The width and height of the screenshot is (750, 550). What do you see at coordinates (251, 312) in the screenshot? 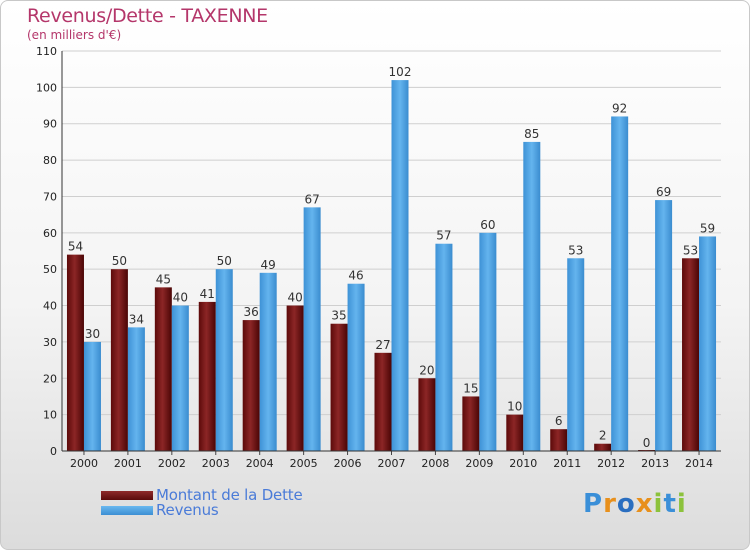
I see `value-label: 36` at bounding box center [251, 312].